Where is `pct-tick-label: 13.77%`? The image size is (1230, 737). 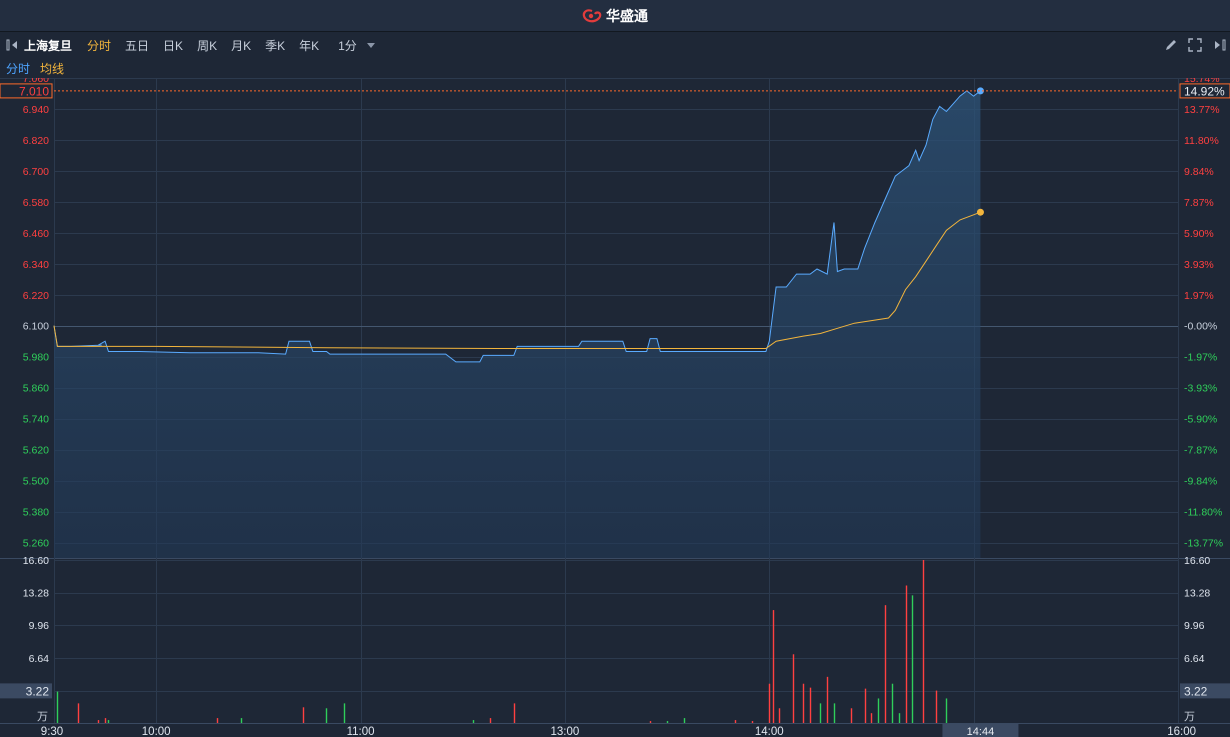
pct-tick-label: 13.77% is located at coordinates (1202, 110).